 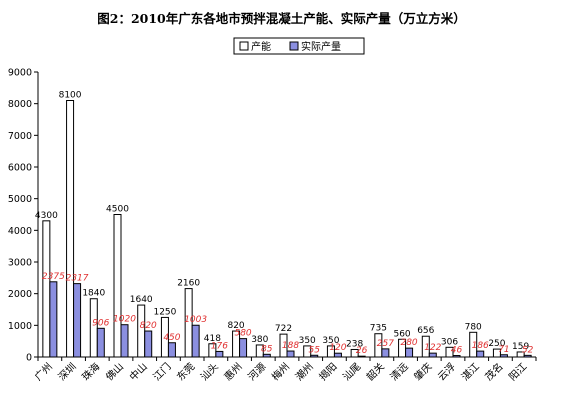 I want to click on legend-swatch-capacity, so click(x=244, y=46).